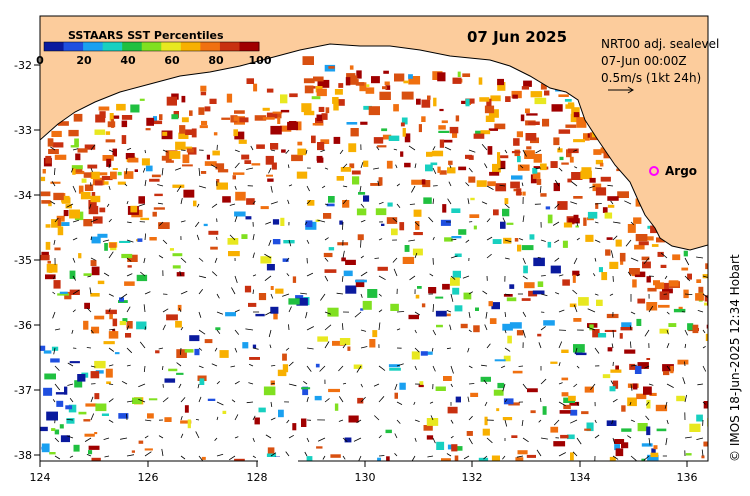 The image size is (750, 496). Describe the element at coordinates (84, 60) in the screenshot. I see `legend-tick-label: 20` at that location.